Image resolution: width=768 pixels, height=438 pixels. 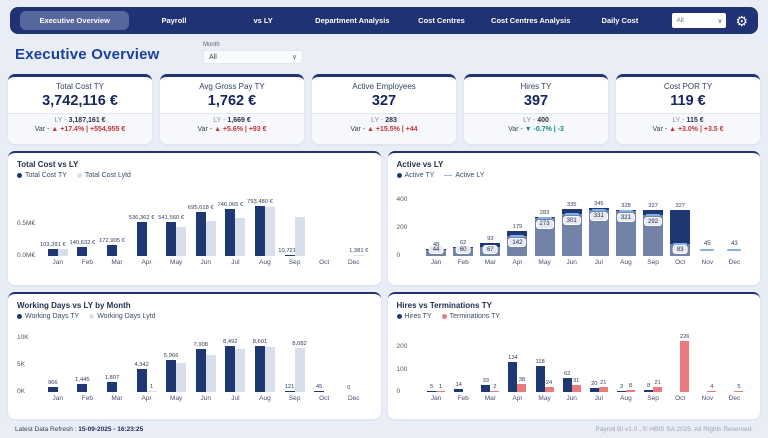 I want to click on bar: 4,342, so click(x=141, y=377).